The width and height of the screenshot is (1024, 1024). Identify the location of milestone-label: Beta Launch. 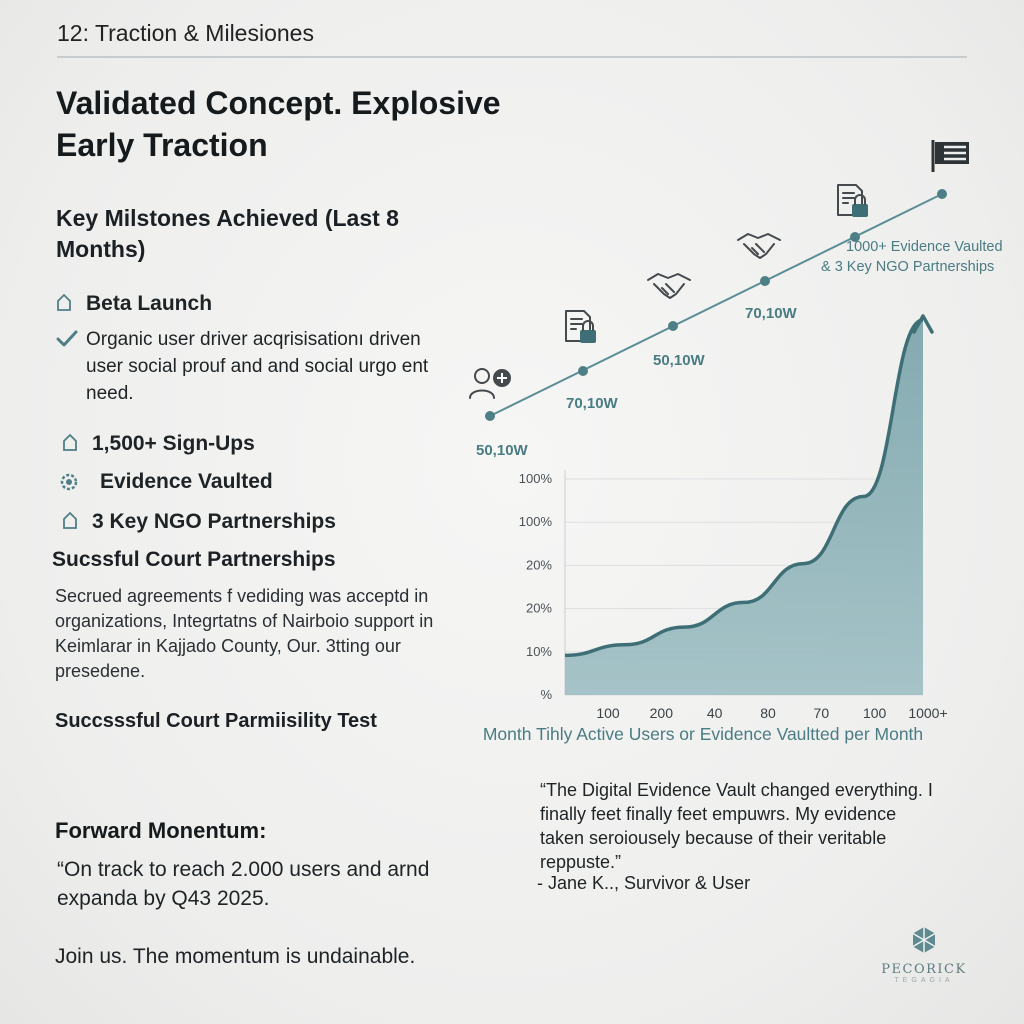
(149, 303).